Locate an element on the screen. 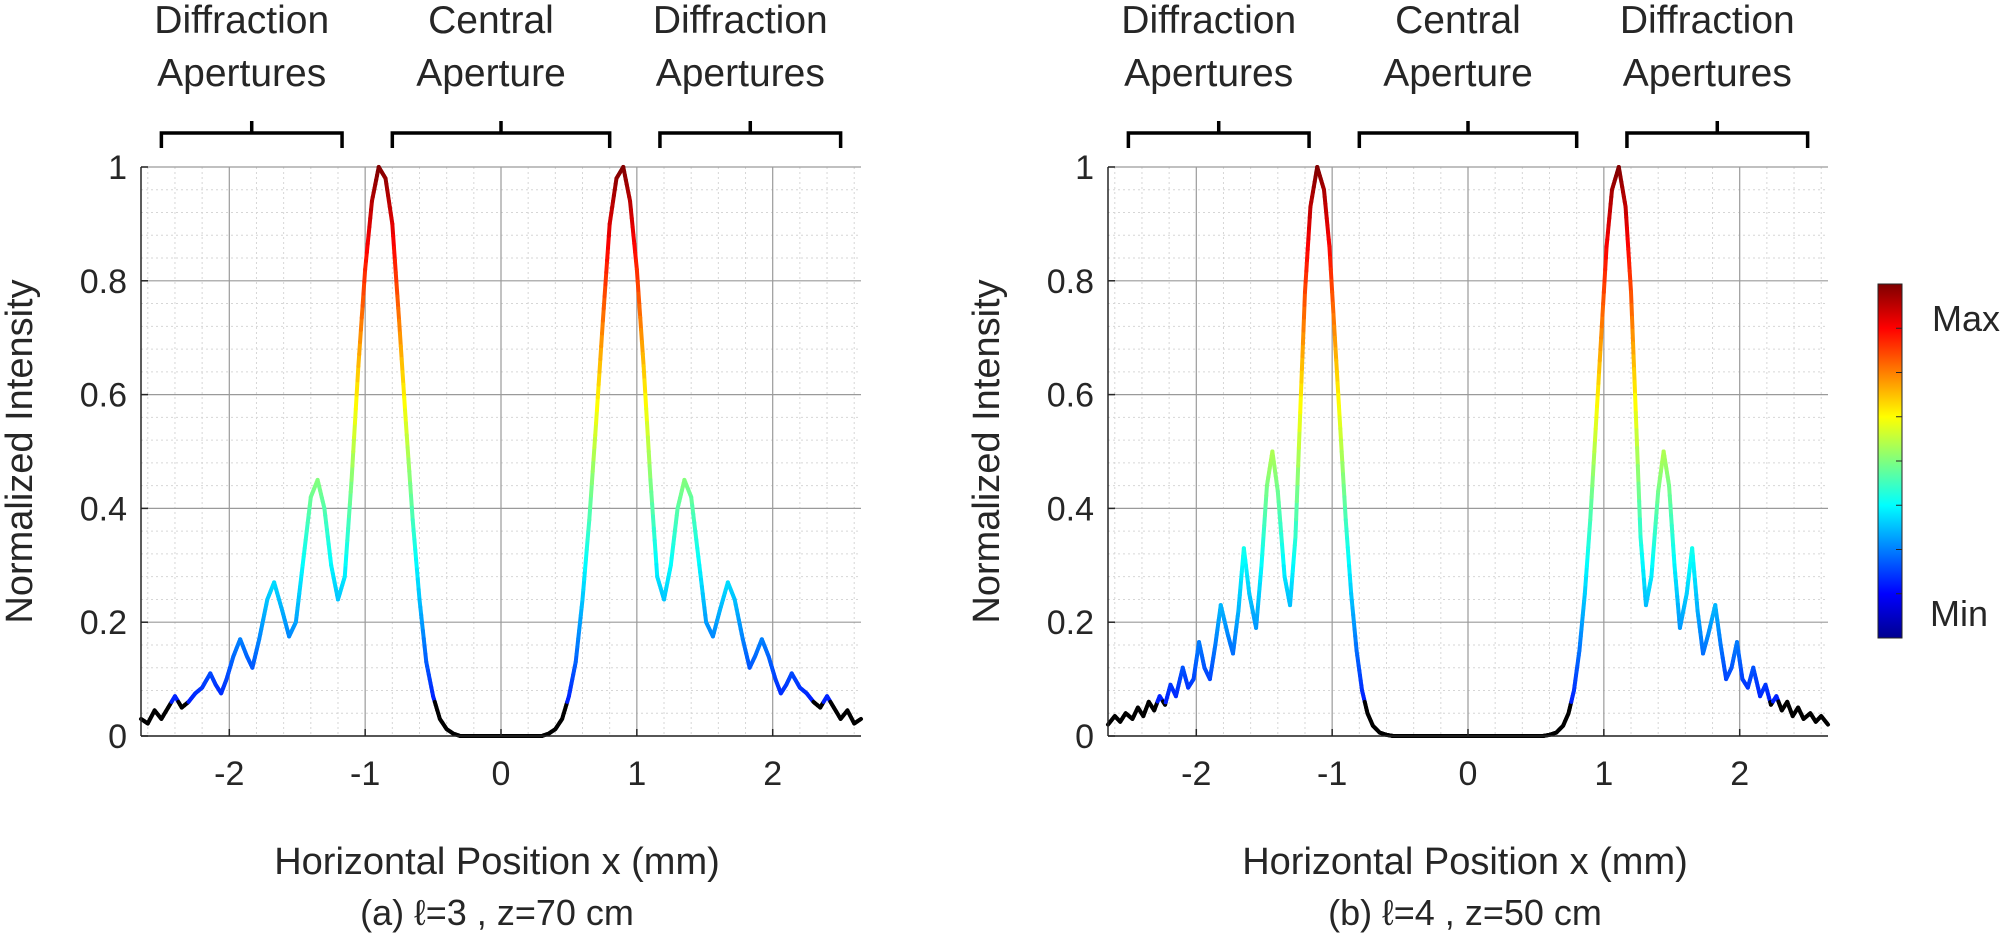  y-tick-label: 1 is located at coordinates (117, 168).